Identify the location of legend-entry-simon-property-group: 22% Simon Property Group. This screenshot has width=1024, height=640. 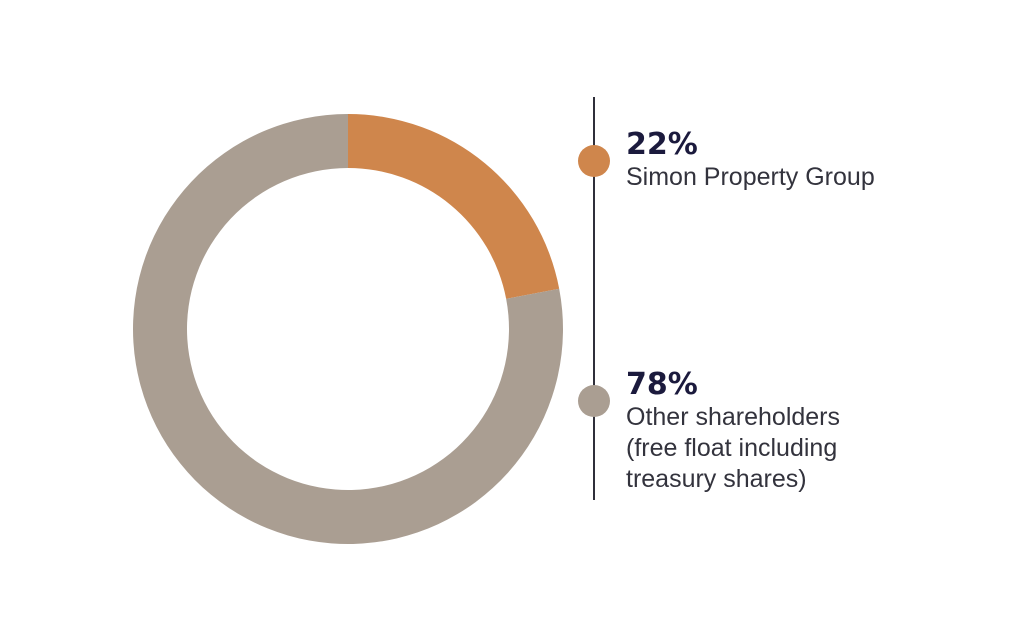
(726, 160).